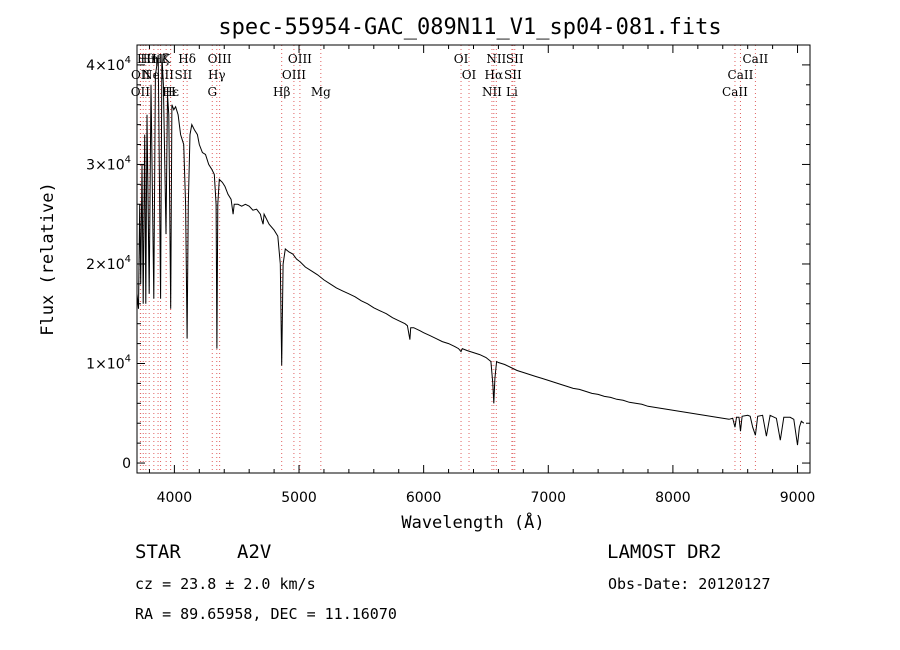 Image resolution: width=900 pixels, height=650 pixels. Describe the element at coordinates (225, 584) in the screenshot. I see `redshift-text: cz = 23.8 ± 2.0 km/s` at that location.